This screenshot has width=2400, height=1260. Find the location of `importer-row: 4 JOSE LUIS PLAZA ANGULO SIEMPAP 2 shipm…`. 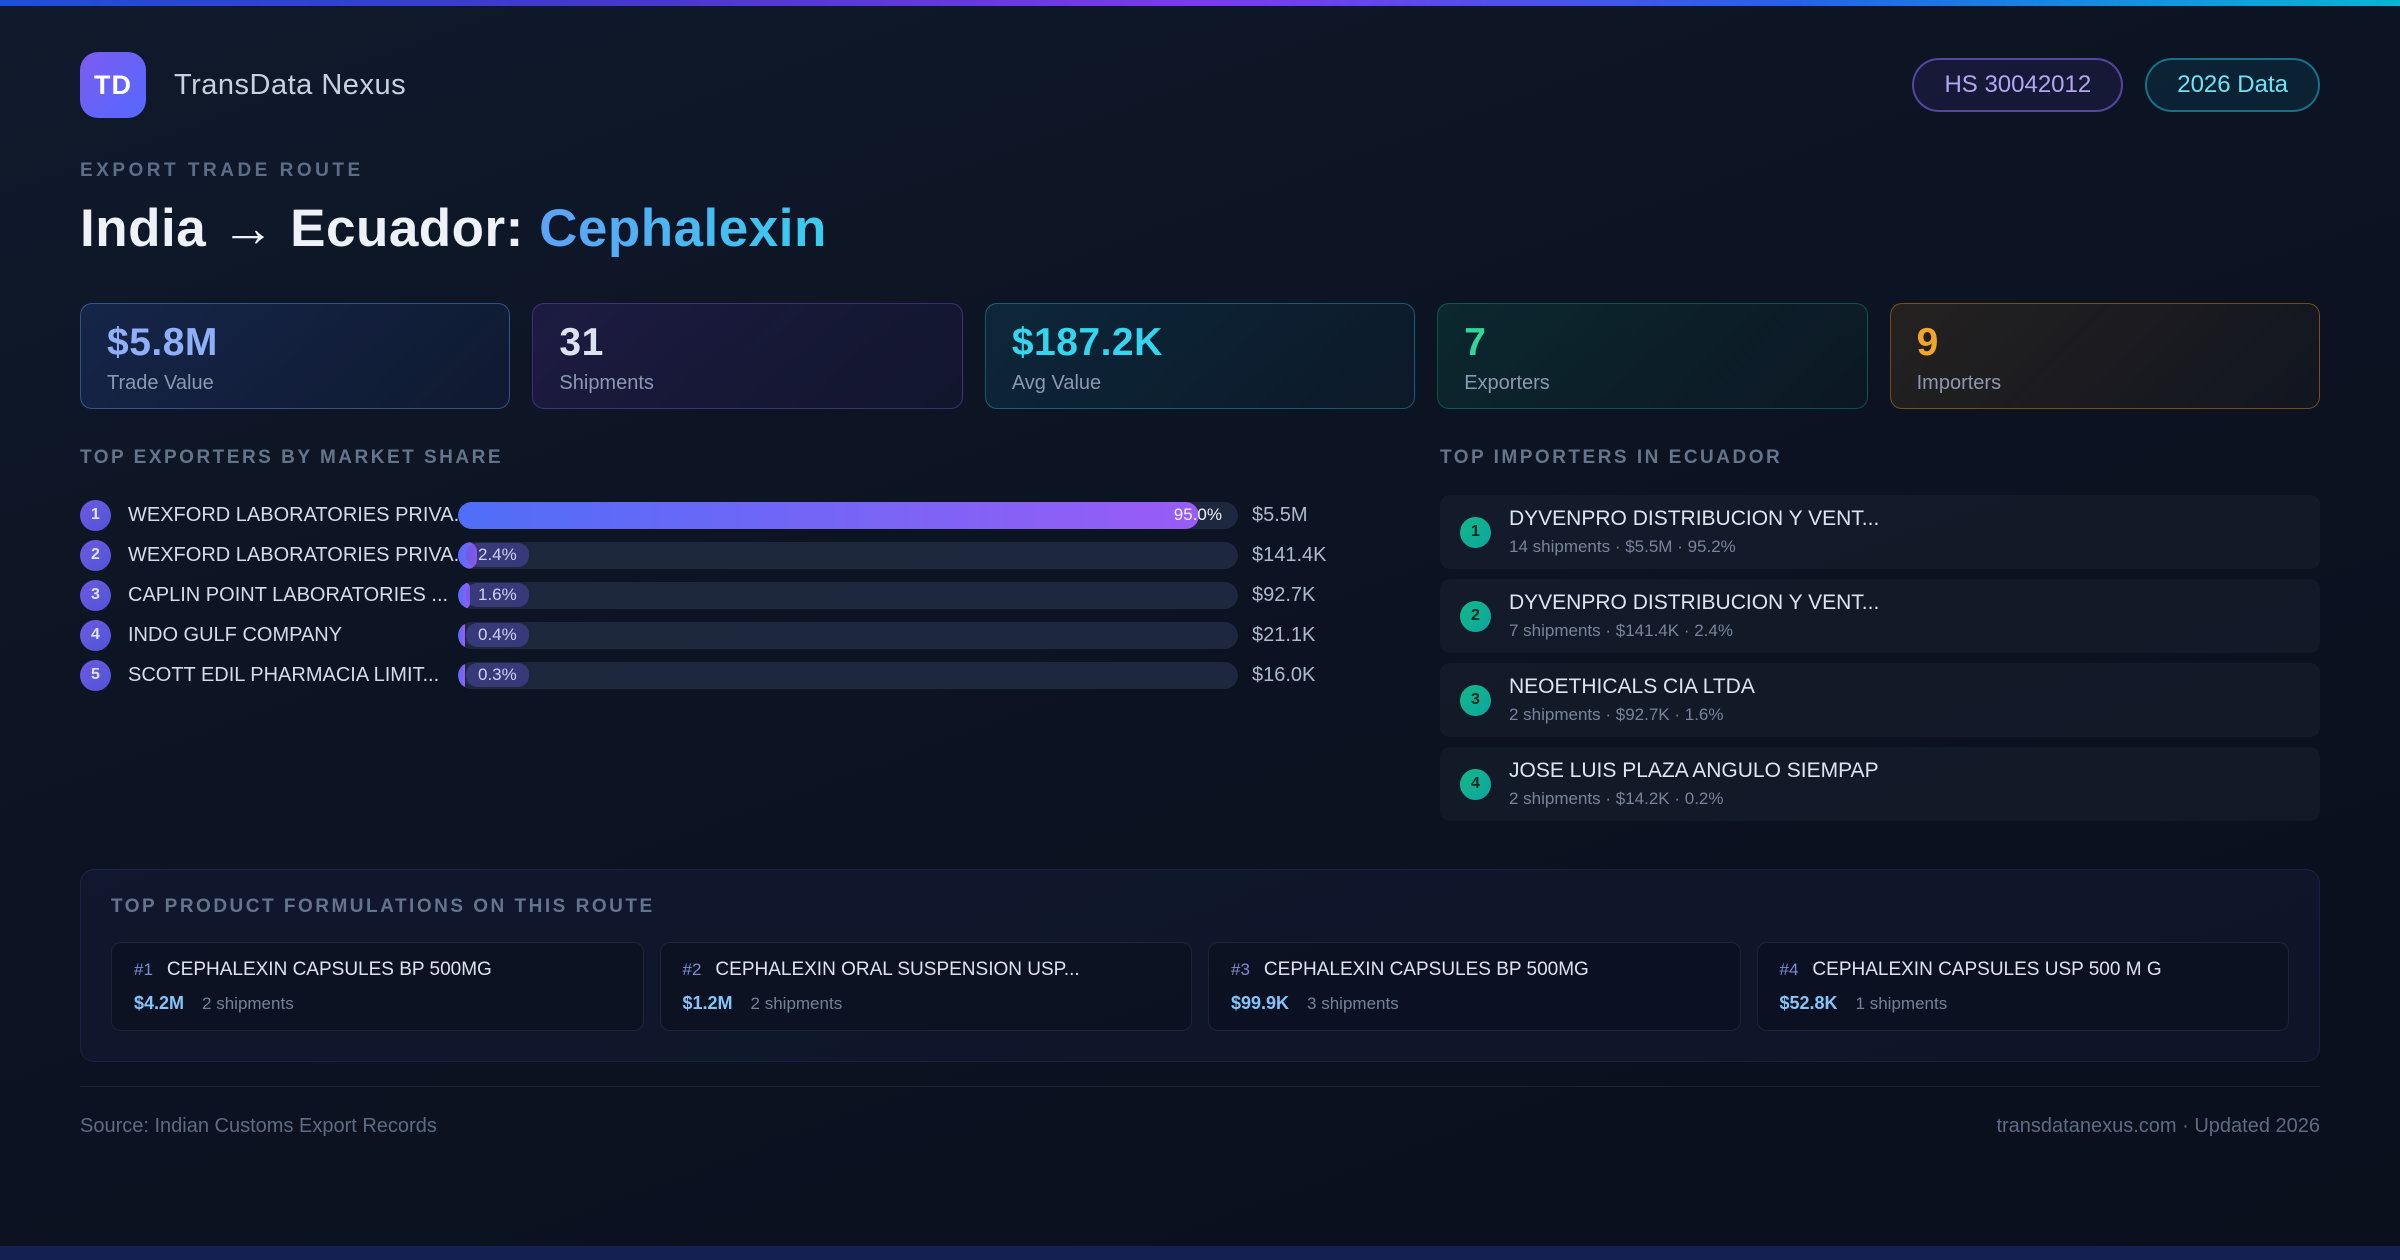

importer-row: 4 JOSE LUIS PLAZA ANGULO SIEMPAP 2 shipm… is located at coordinates (1880, 784).